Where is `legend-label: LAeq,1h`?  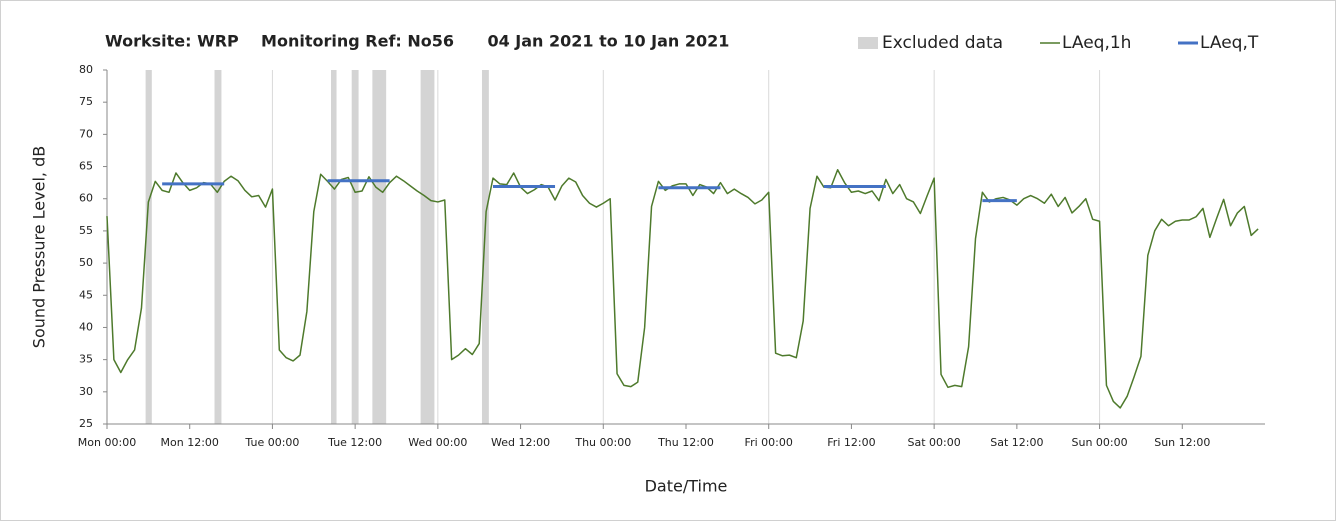 legend-label: LAeq,1h is located at coordinates (1096, 43).